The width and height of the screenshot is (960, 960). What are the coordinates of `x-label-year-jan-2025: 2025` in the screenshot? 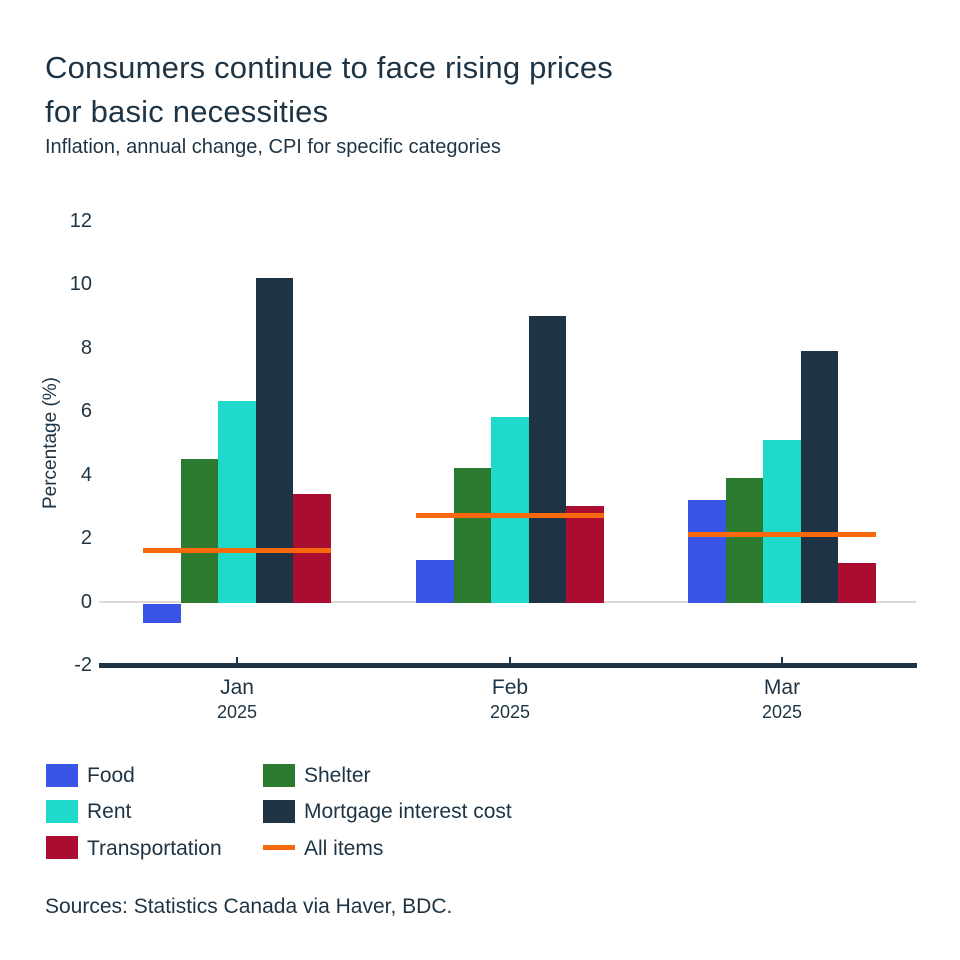 It's located at (237, 712).